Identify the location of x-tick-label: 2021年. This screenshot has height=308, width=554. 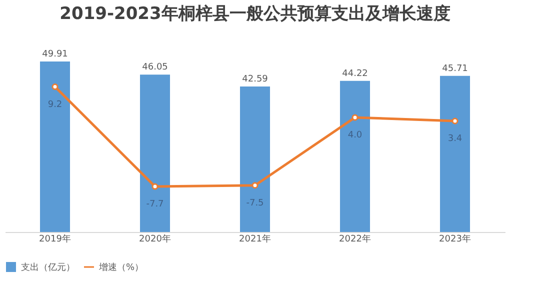
(255, 239).